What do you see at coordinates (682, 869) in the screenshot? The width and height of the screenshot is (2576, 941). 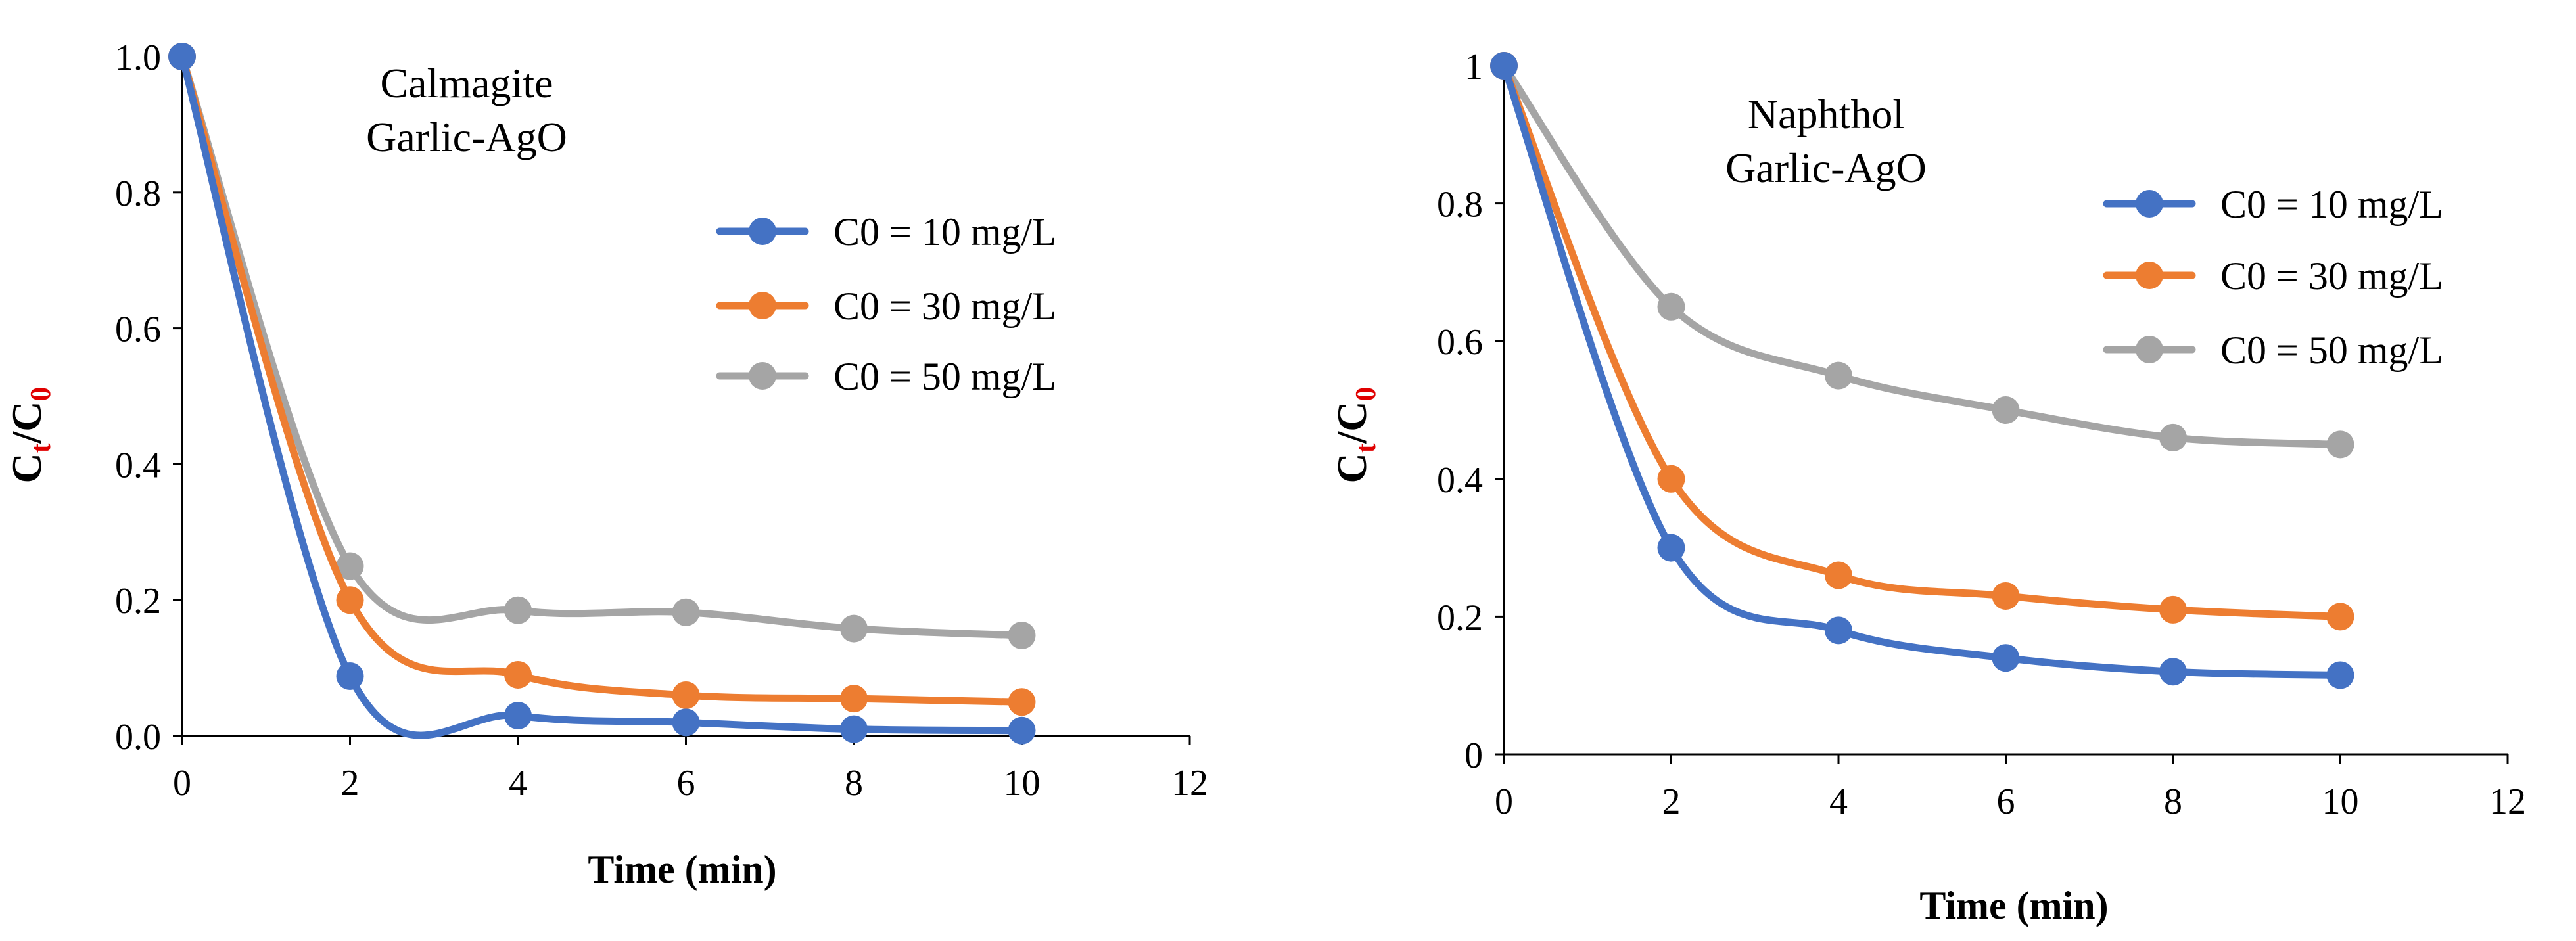 I see `chart-left-x-axis-label: Time (min)` at bounding box center [682, 869].